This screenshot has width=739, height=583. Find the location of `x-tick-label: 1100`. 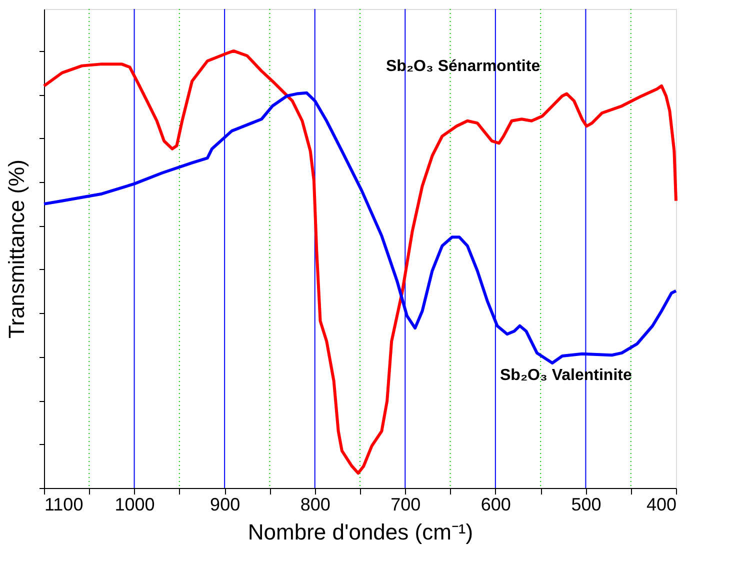

x-tick-label: 1100 is located at coordinates (64, 504).